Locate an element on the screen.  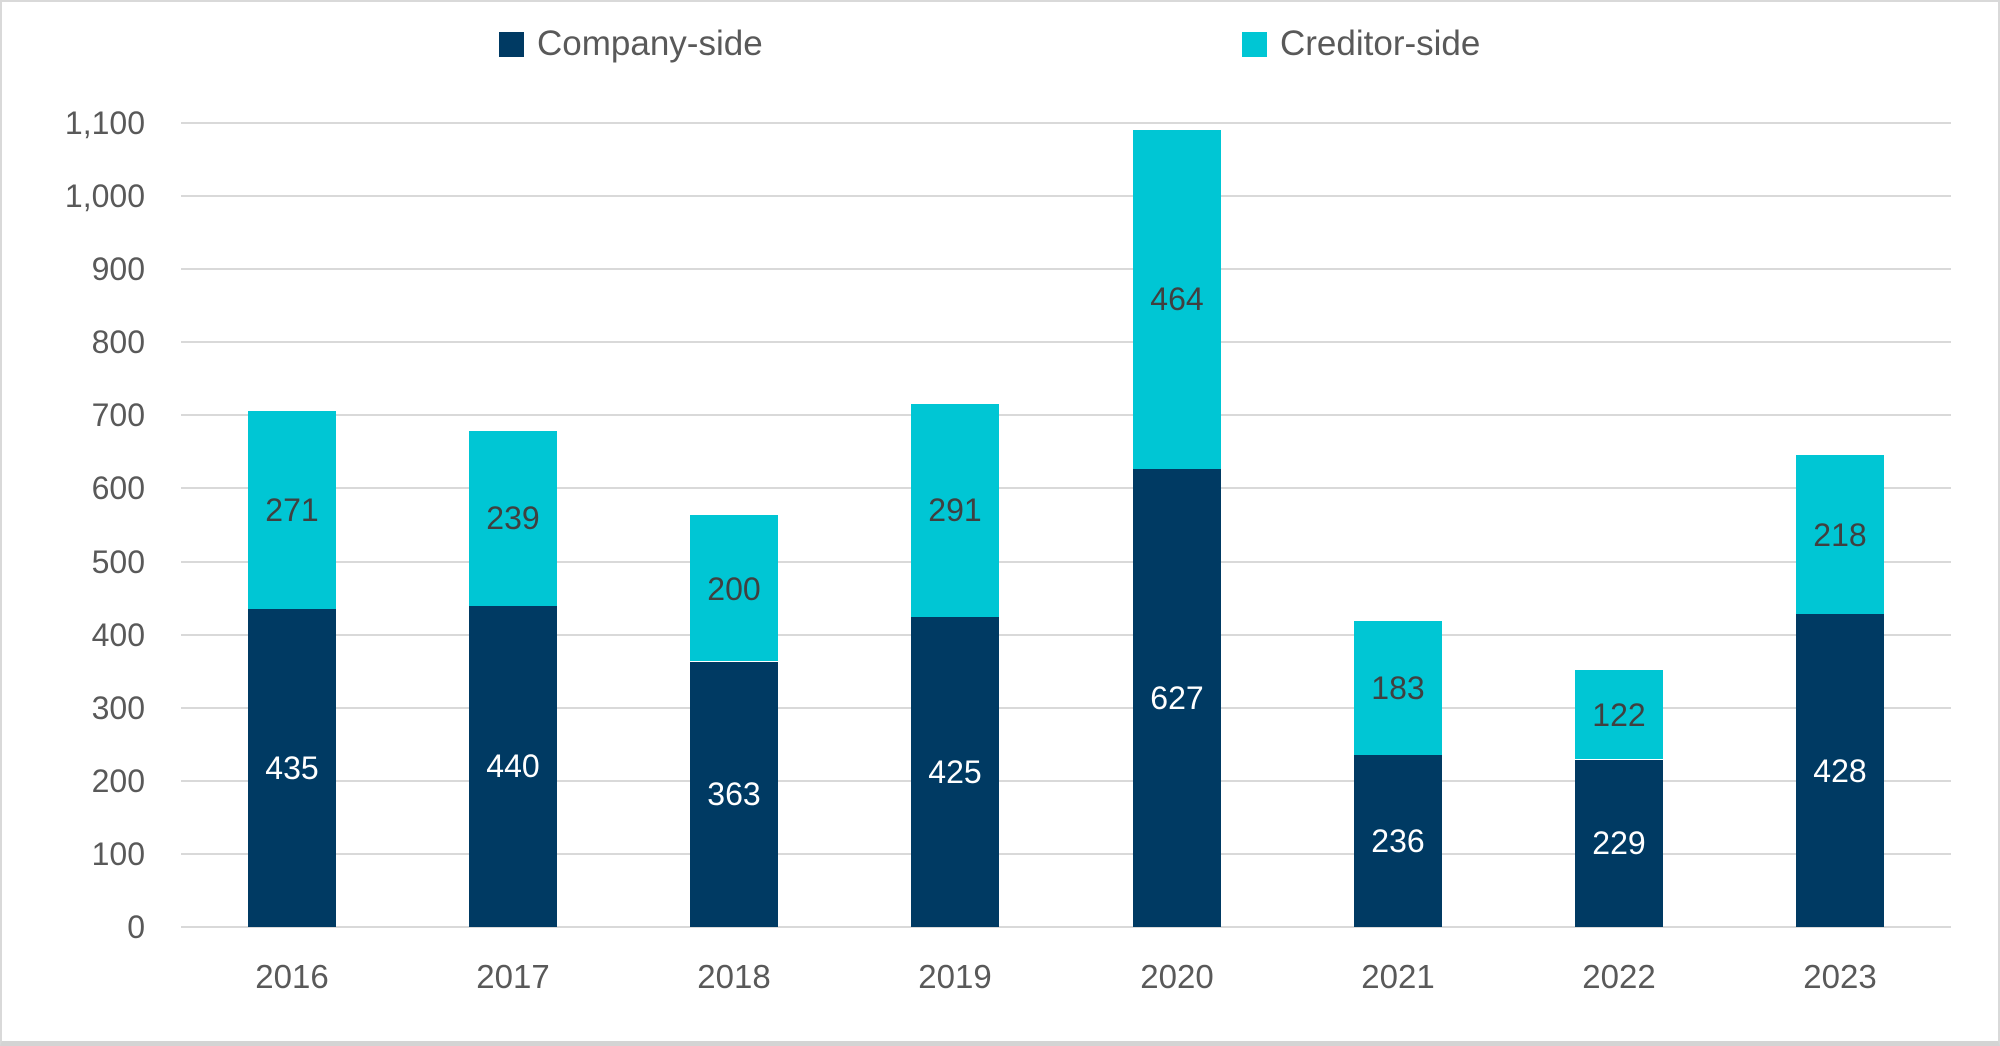
legend-item-creditor-side: Creditor-side is located at coordinates (1361, 44).